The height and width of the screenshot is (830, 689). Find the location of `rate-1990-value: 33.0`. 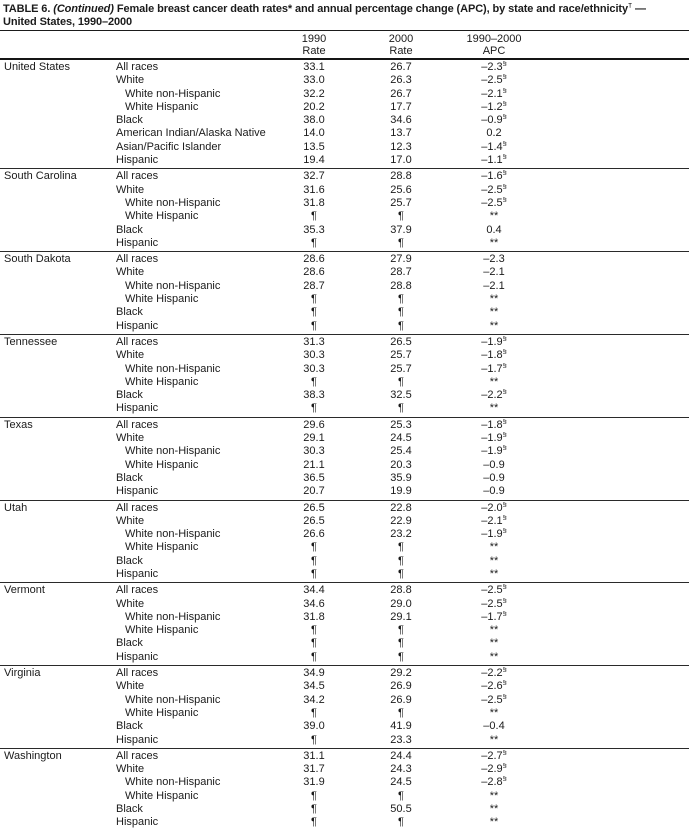

rate-1990-value: 33.0 is located at coordinates (314, 80).